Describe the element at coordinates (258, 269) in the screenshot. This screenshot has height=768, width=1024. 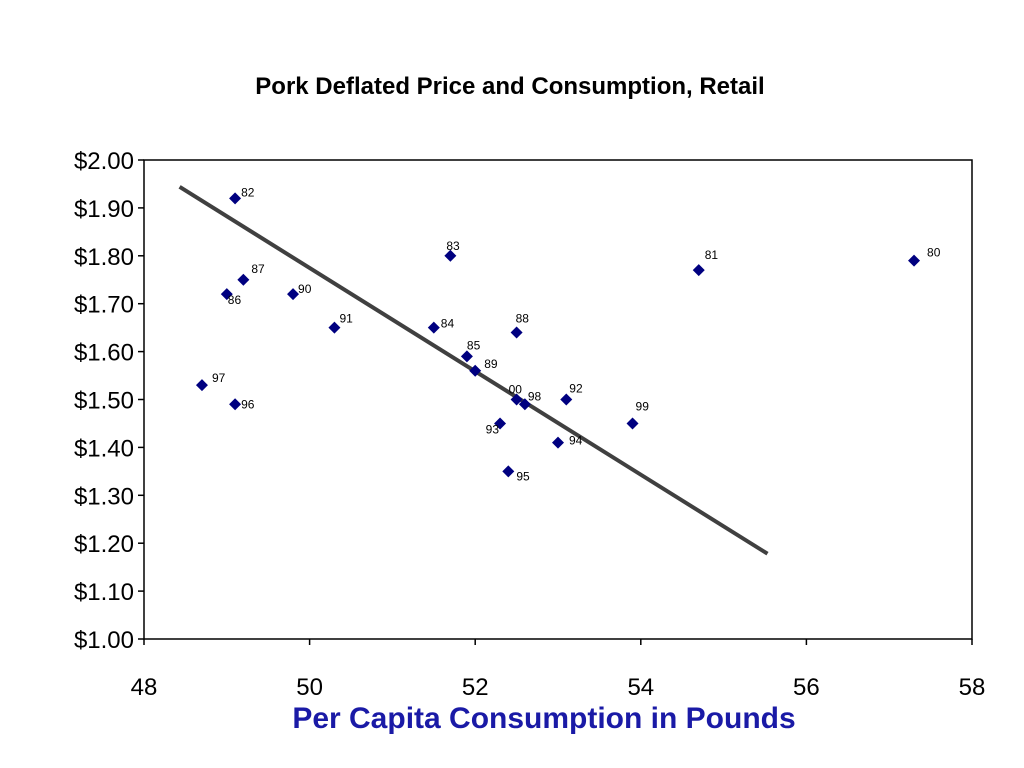
I see `point-label: 87` at that location.